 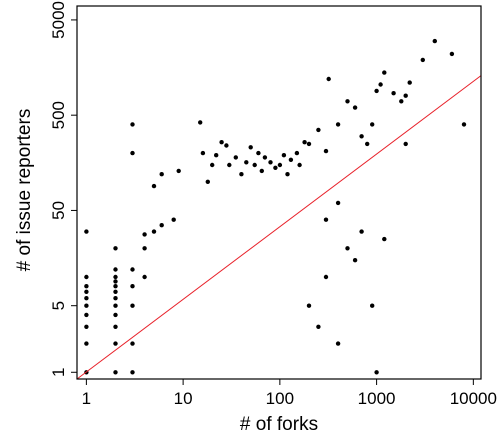 What do you see at coordinates (58, 115) in the screenshot?
I see `y-tick-label: 500` at bounding box center [58, 115].